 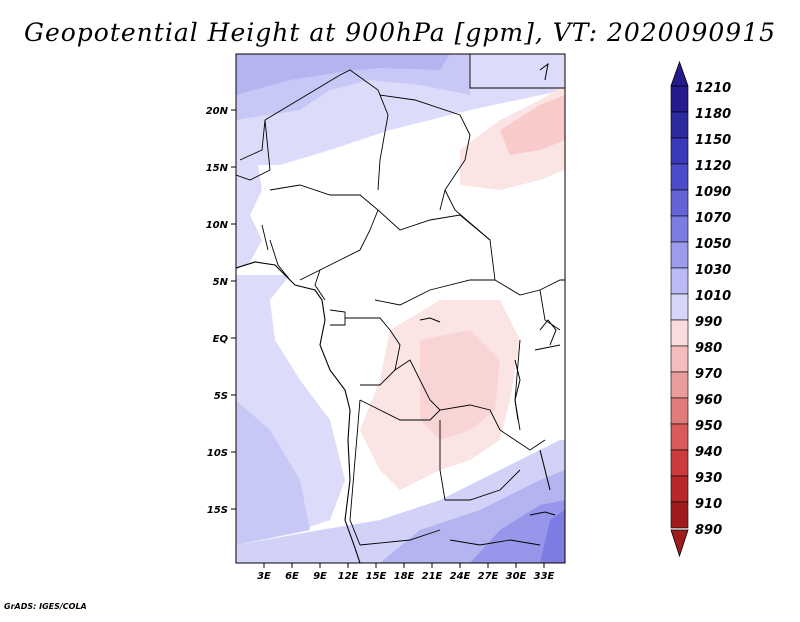 I want to click on colorbar-label: 1120, so click(x=713, y=166).